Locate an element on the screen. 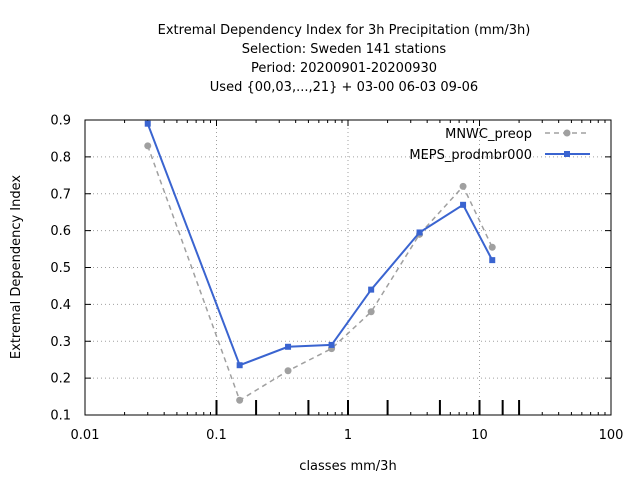 Image resolution: width=640 pixels, height=480 pixels. y-tick-label: 0.8 is located at coordinates (60, 157).